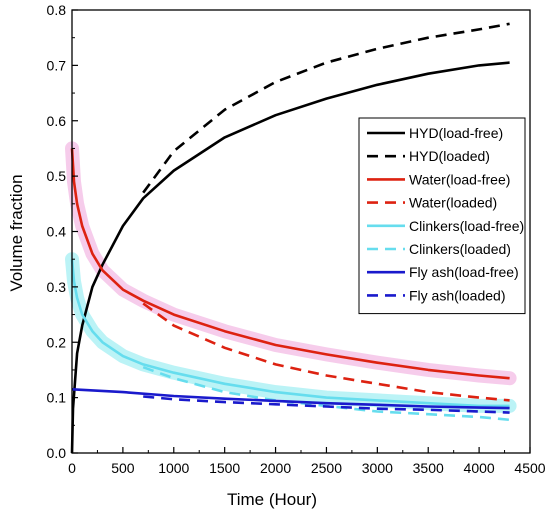 The image size is (550, 516). What do you see at coordinates (57, 398) in the screenshot?
I see `y-tick-label-1: 0.1` at bounding box center [57, 398].